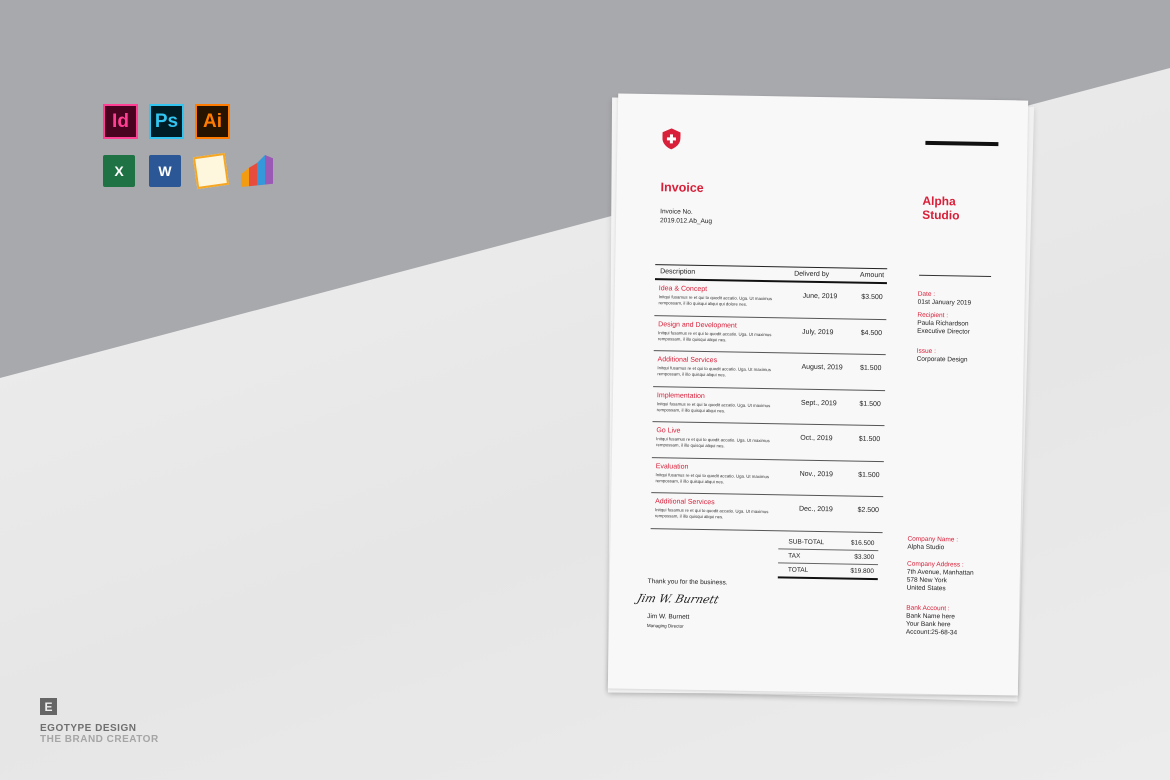 The image size is (1170, 780). What do you see at coordinates (943, 331) in the screenshot?
I see `recipient-role: Executive Director` at bounding box center [943, 331].